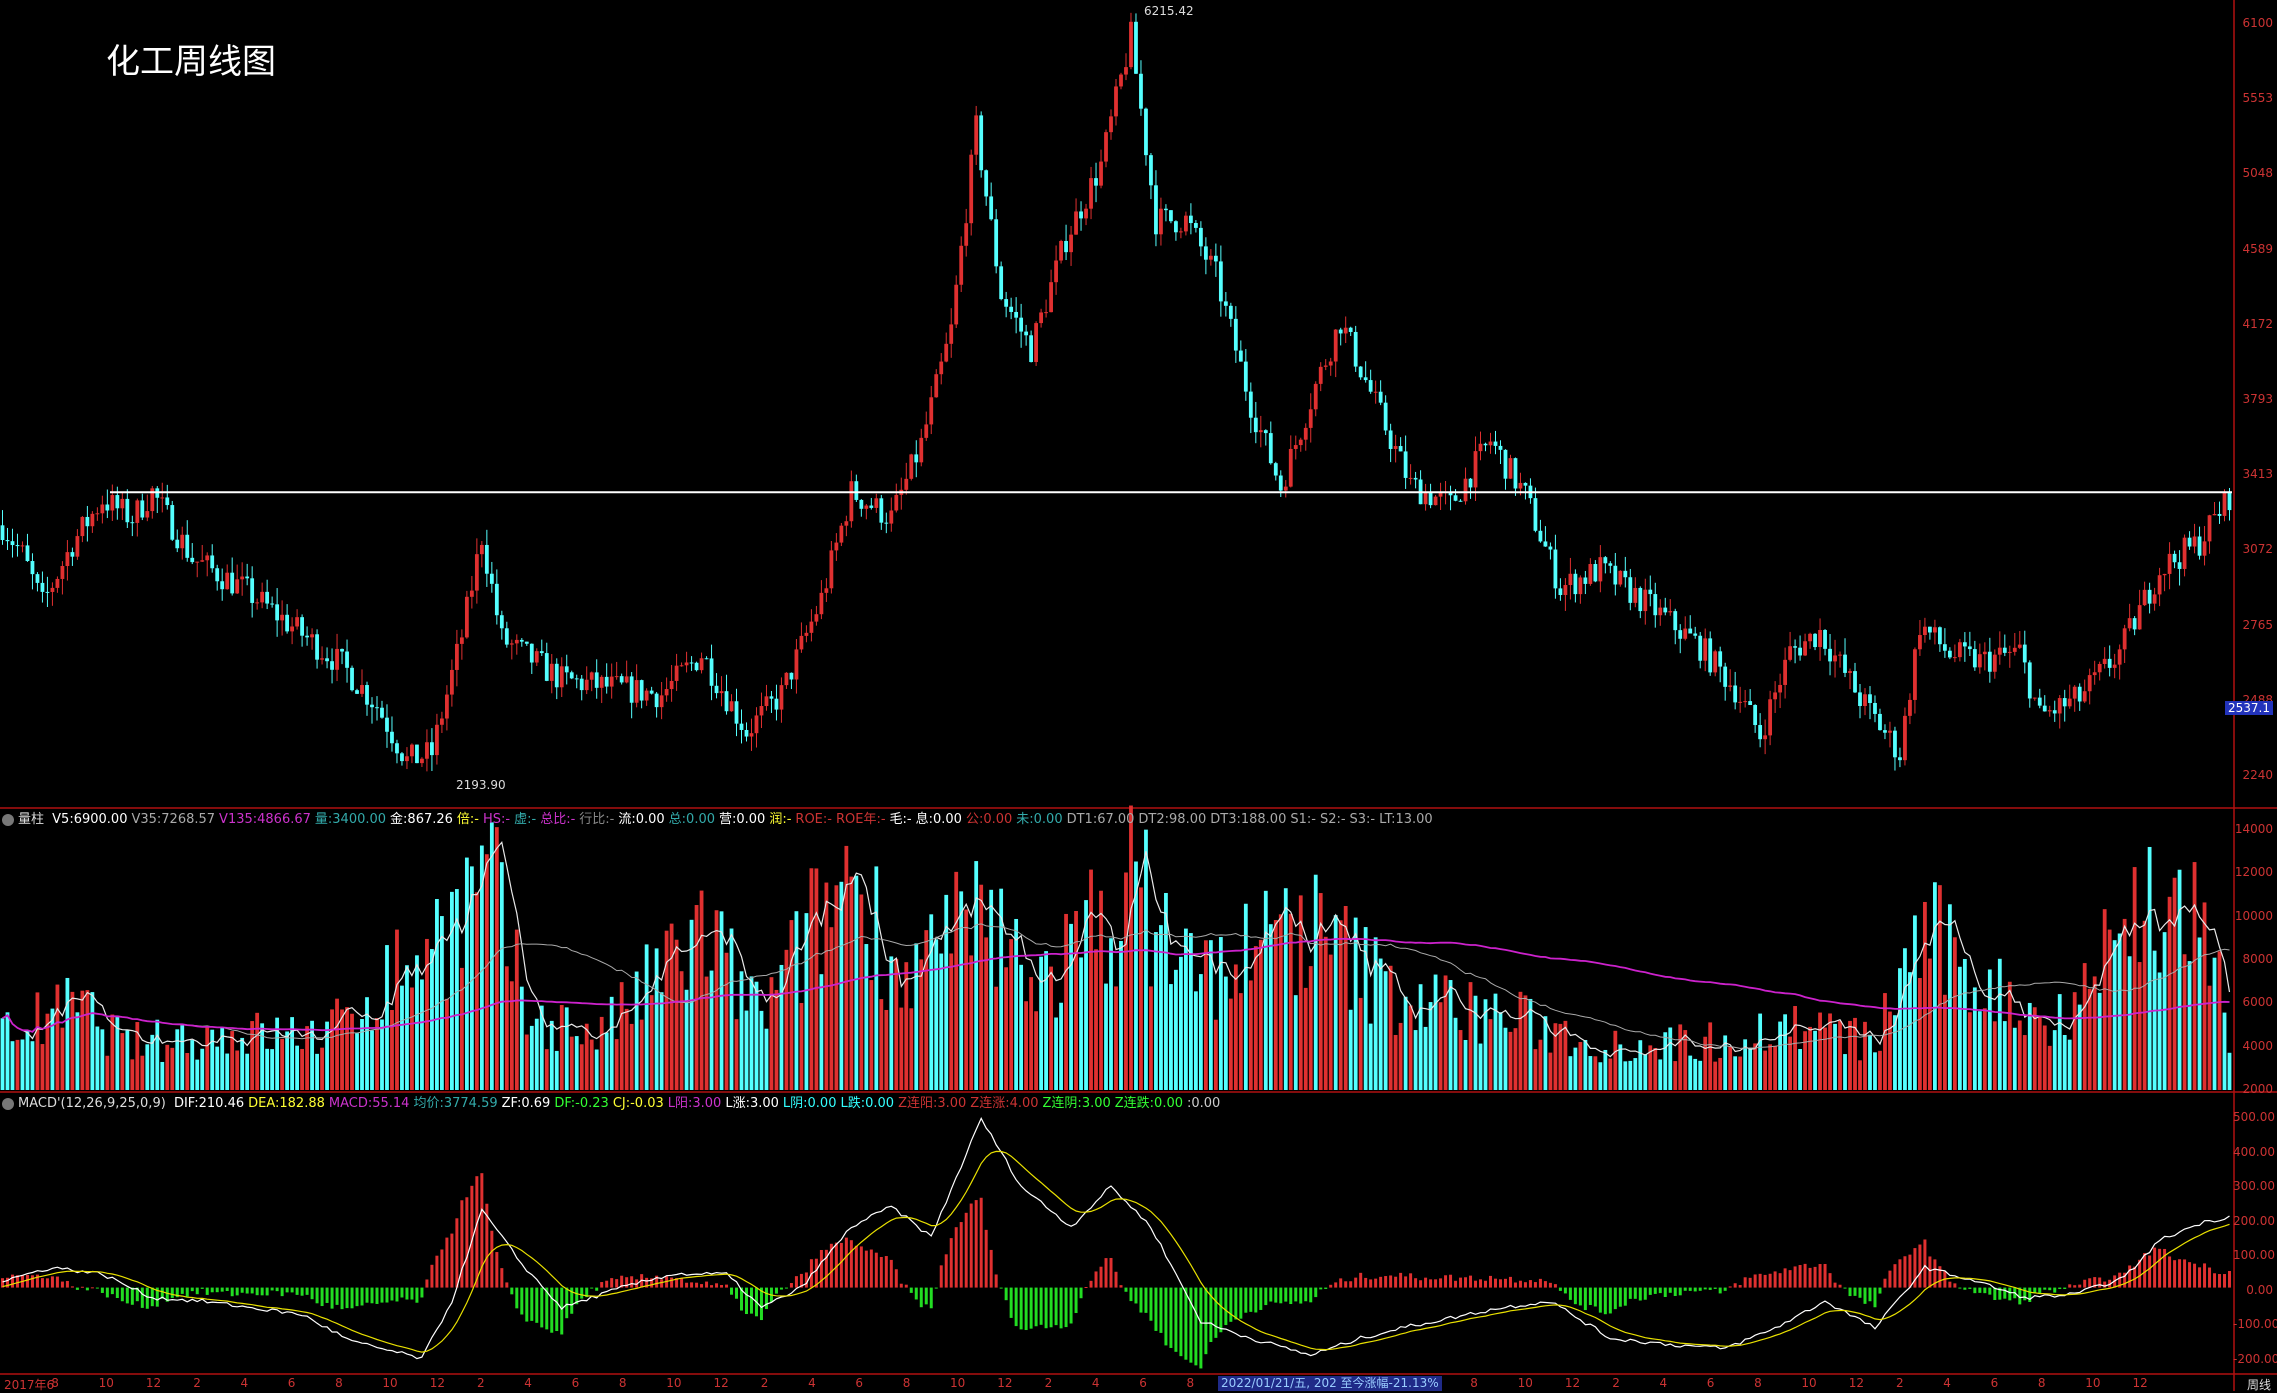 Image resolution: width=2277 pixels, height=1393 pixels. I want to click on indicator-value: V135:4866.67, so click(265, 819).